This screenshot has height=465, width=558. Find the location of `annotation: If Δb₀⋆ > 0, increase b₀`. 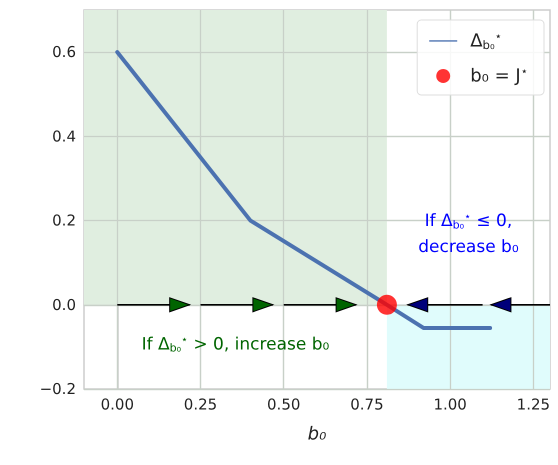

annotation: If Δb₀⋆ > 0, increase b₀ is located at coordinates (236, 344).